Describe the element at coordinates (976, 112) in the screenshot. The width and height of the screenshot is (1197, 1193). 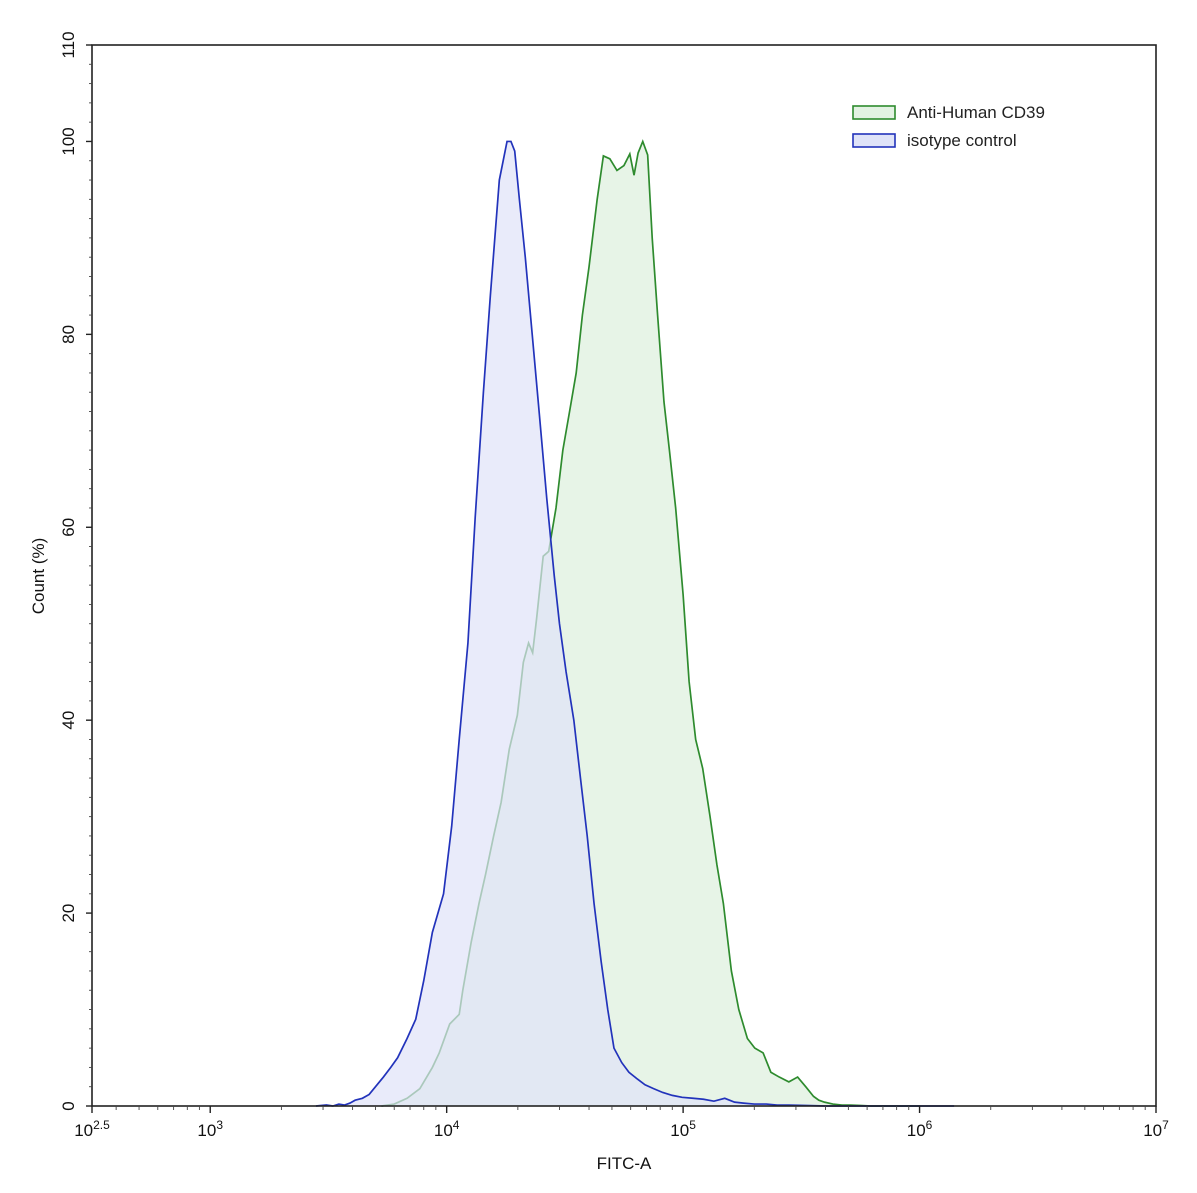
I see `legend-label: Anti-Human CD39` at that location.